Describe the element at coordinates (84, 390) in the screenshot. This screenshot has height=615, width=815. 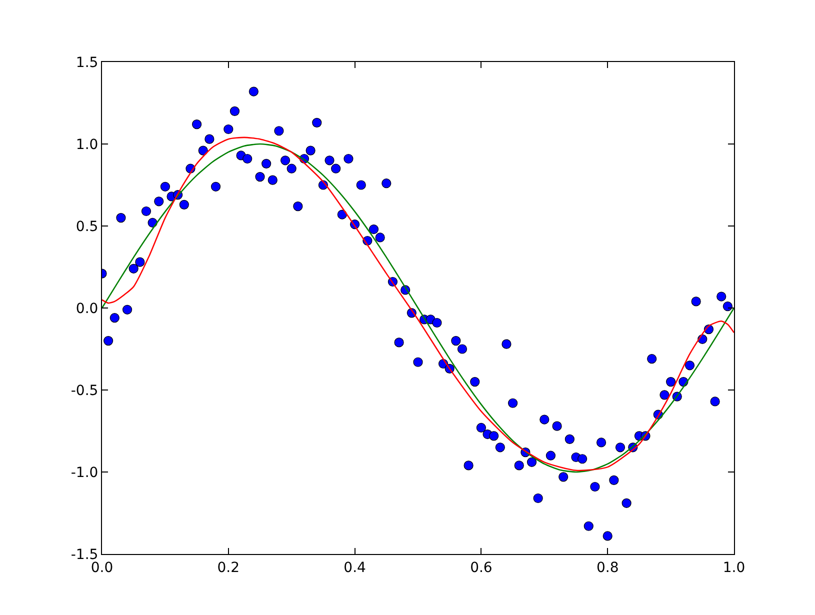
I see `y-tick-label: -0.5` at that location.